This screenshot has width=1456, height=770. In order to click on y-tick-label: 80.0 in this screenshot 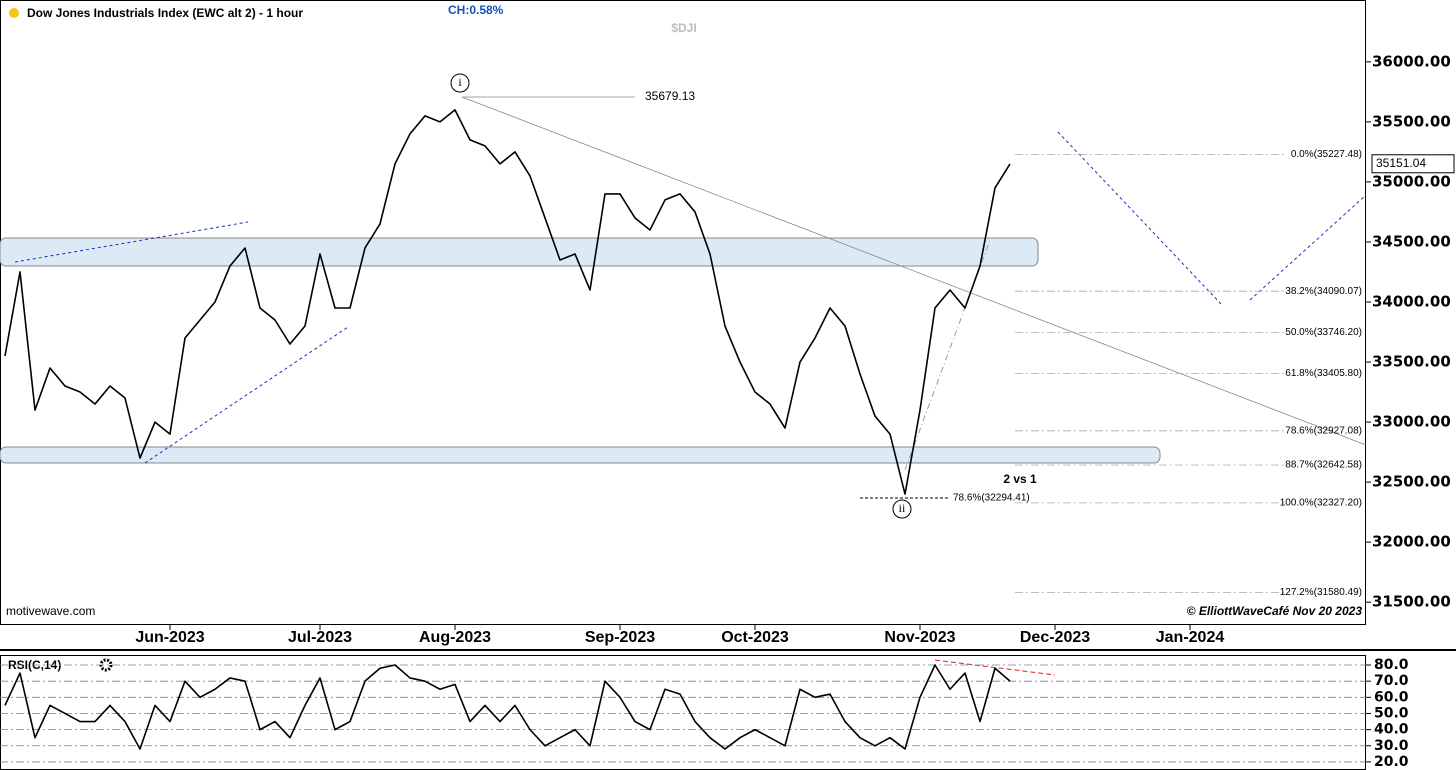, I will do `click(1391, 665)`.